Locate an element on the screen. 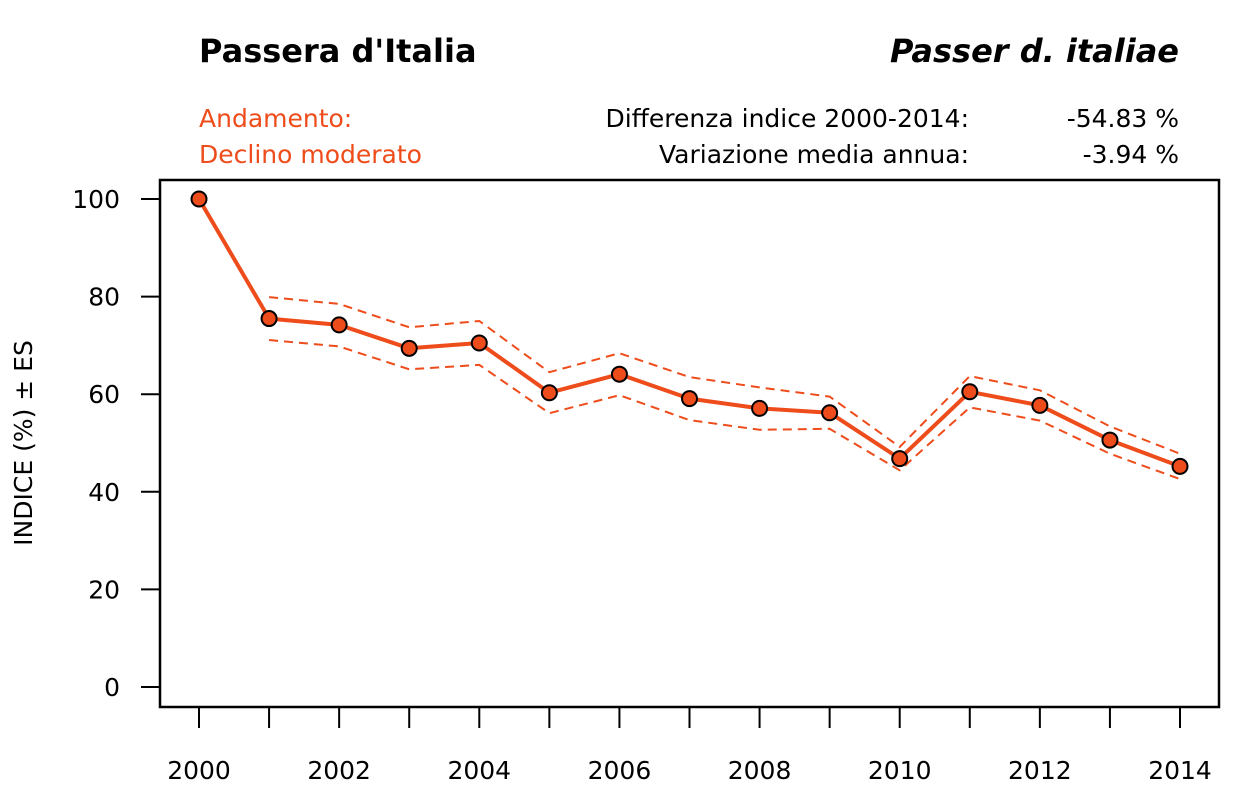  y-axis: 0 20 40 60 80 100 is located at coordinates (116, 443).